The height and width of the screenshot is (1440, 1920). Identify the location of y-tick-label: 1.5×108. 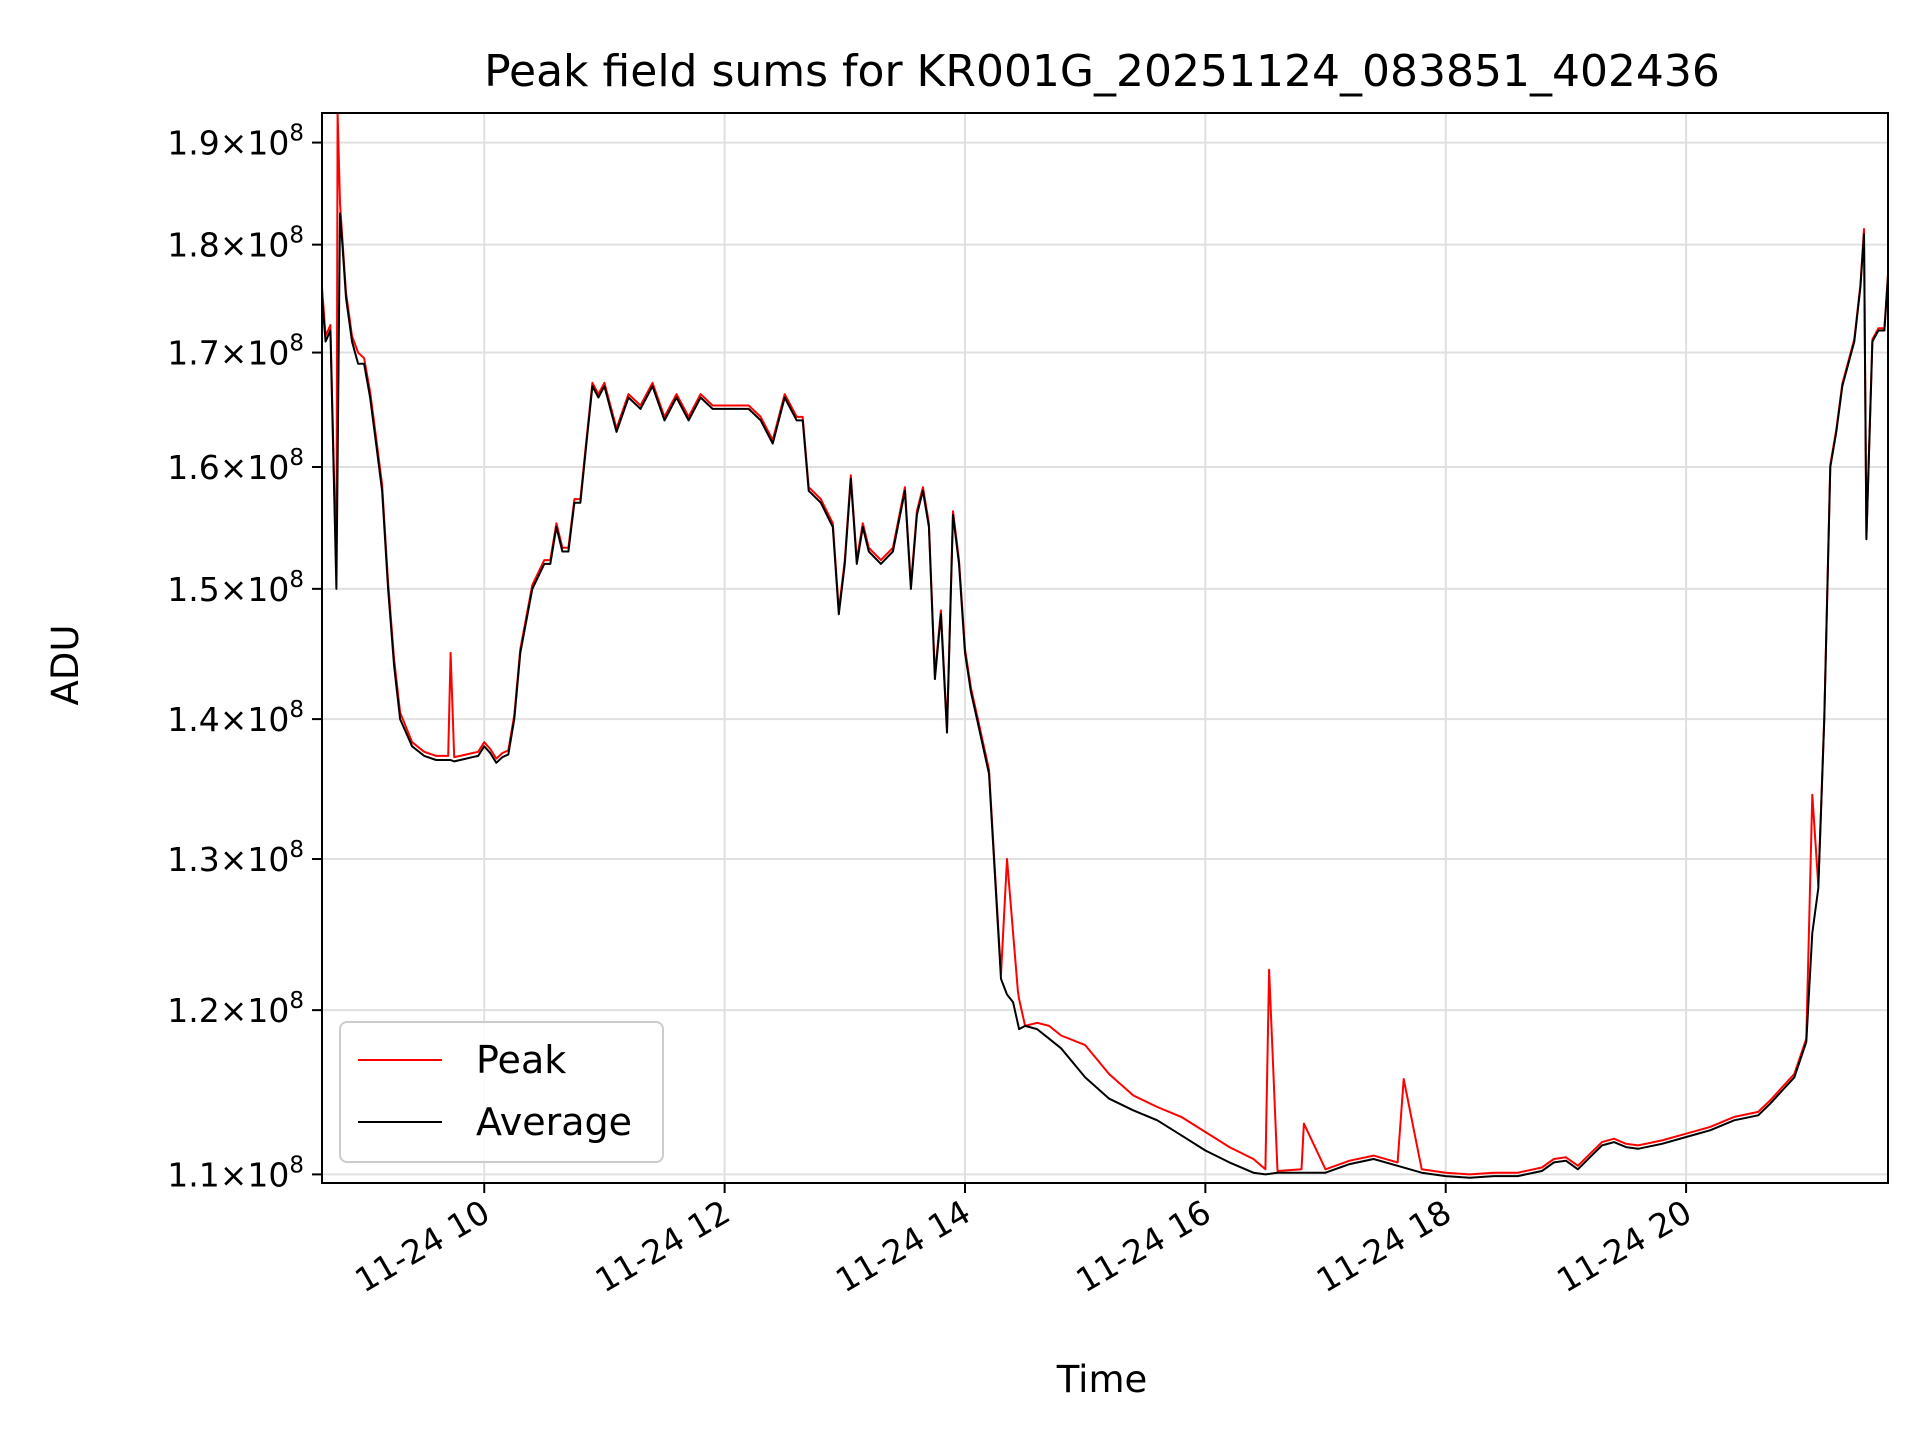
(235, 588).